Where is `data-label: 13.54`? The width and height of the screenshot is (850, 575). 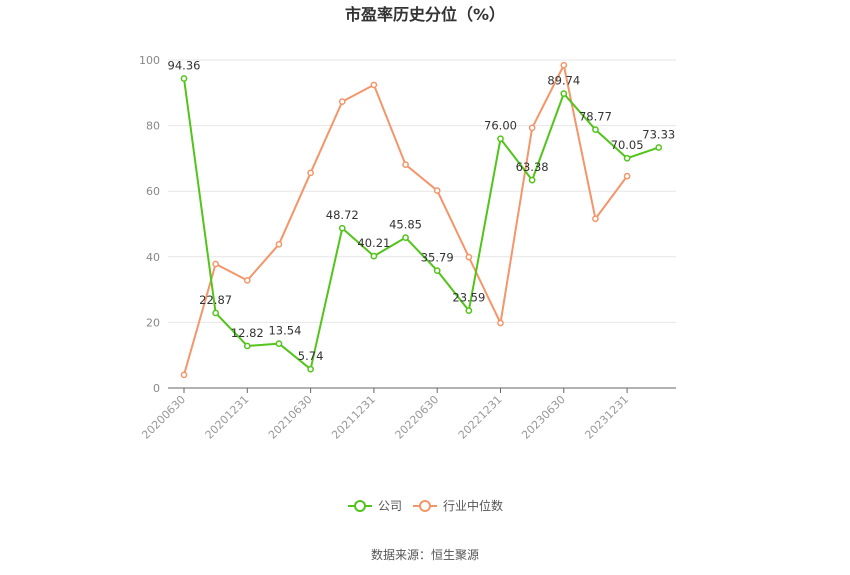 data-label: 13.54 is located at coordinates (284, 331).